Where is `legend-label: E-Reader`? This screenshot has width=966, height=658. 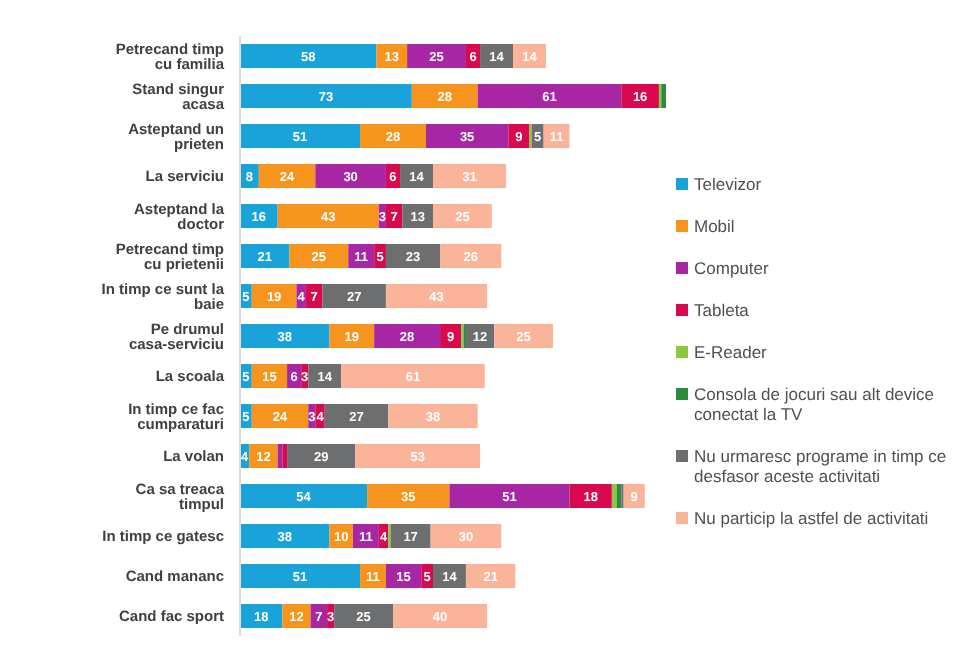
legend-label: E-Reader is located at coordinates (730, 352).